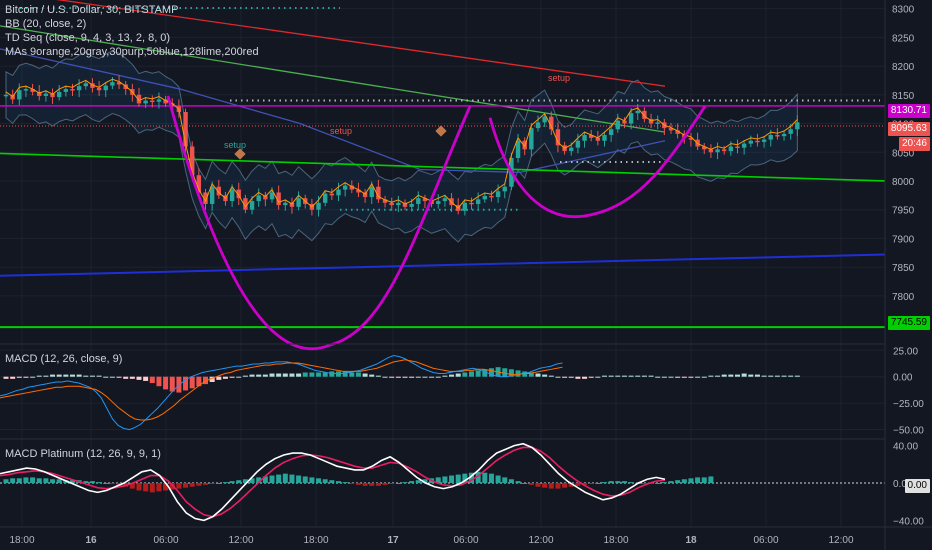 Image resolution: width=932 pixels, height=550 pixels. I want to click on bb-legend: BB (20, close, 2), so click(46, 24).